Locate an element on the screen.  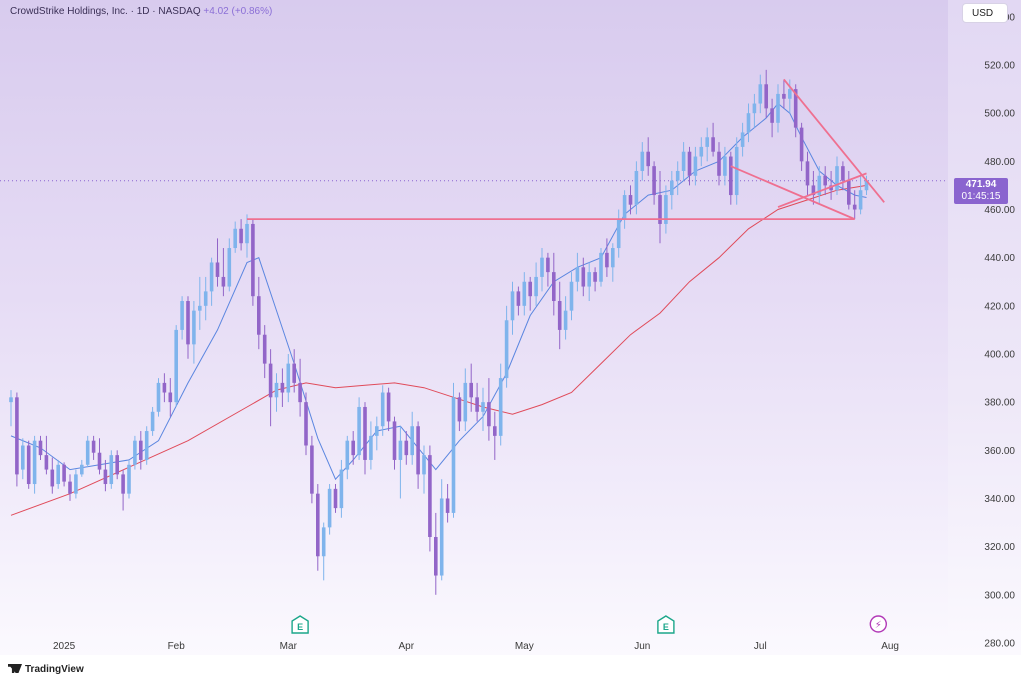
x-tick-label: Feb is located at coordinates (177, 646).